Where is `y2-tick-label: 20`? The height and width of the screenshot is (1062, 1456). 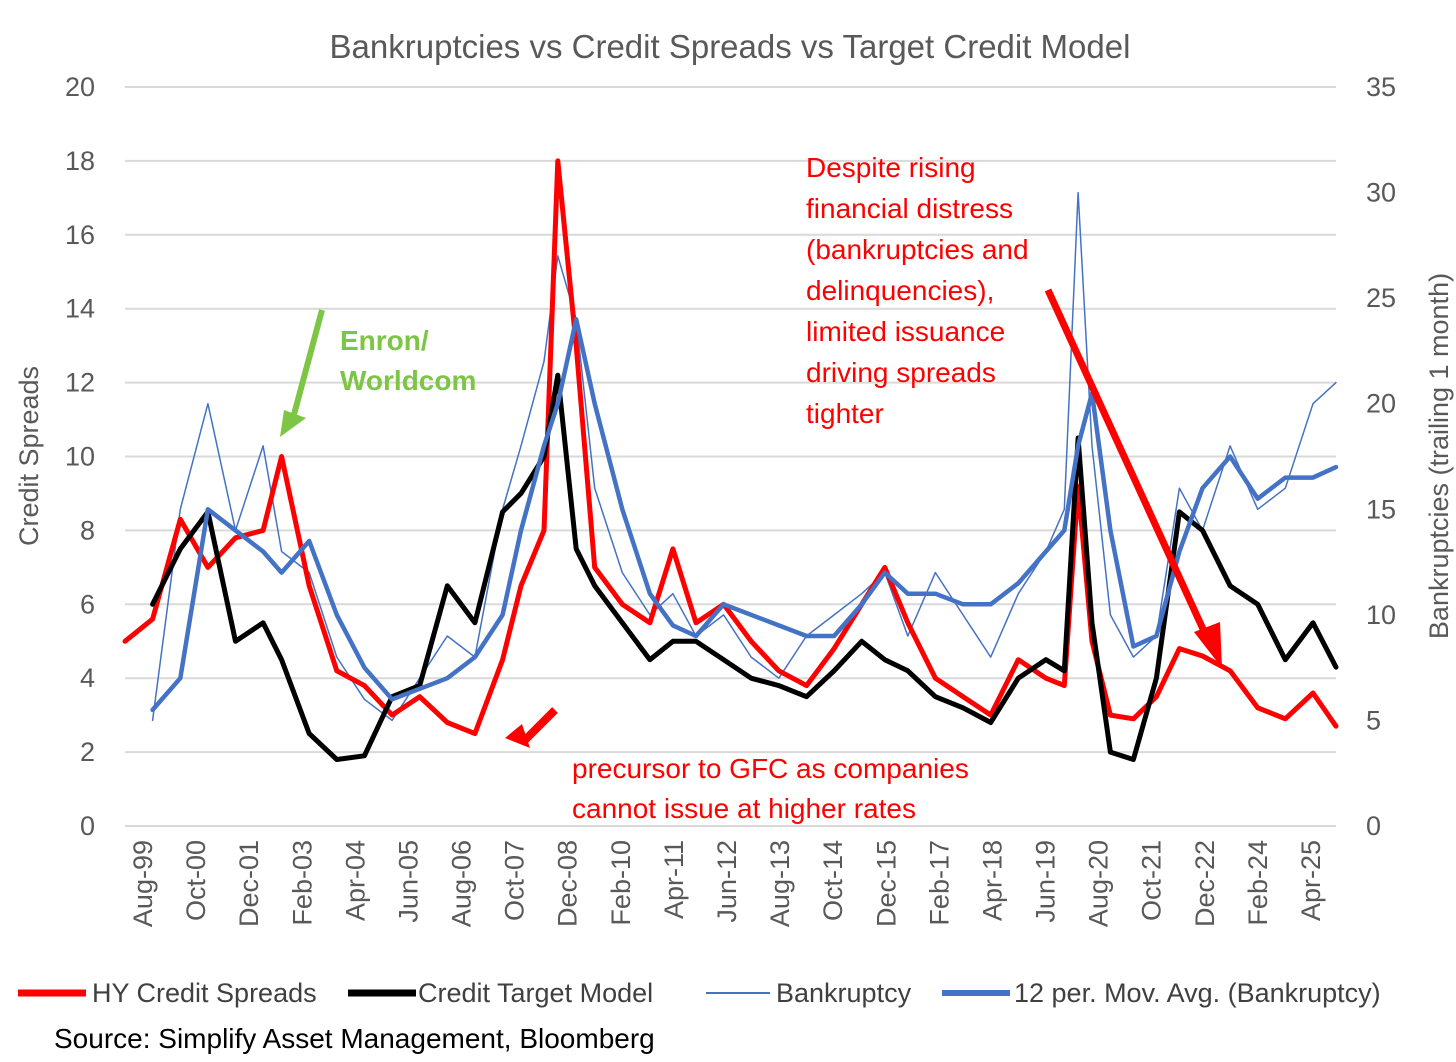
y2-tick-label: 20 is located at coordinates (1381, 404).